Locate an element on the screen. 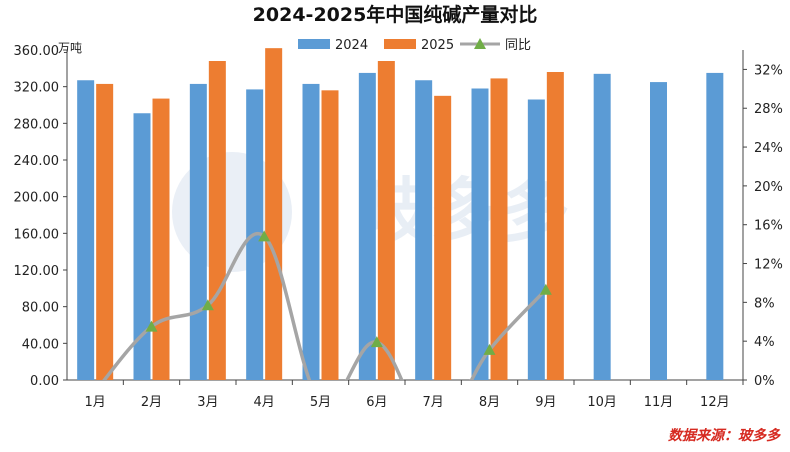 This screenshot has width=790, height=452. y-right-tick-label: 4% is located at coordinates (764, 342).